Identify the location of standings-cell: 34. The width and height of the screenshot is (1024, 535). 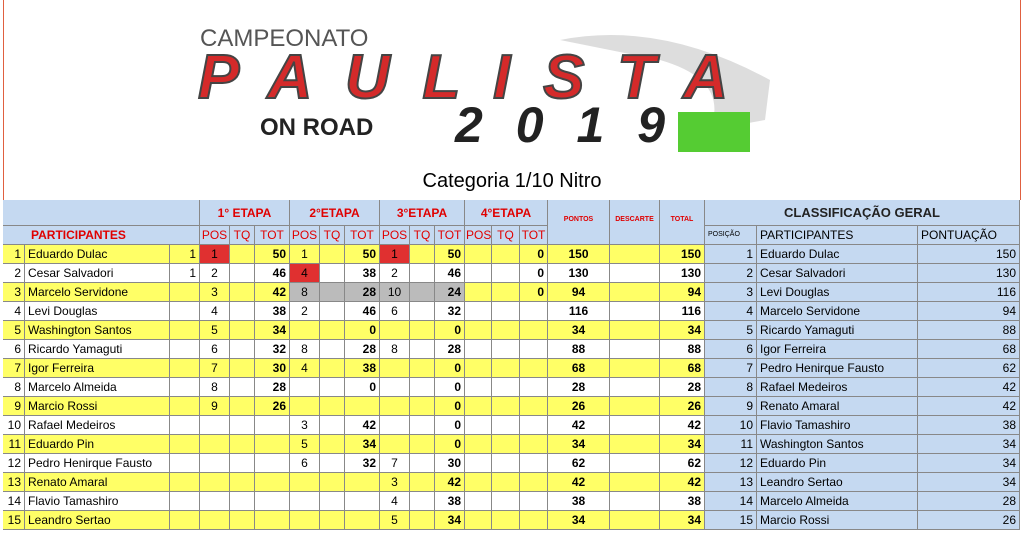
(969, 444).